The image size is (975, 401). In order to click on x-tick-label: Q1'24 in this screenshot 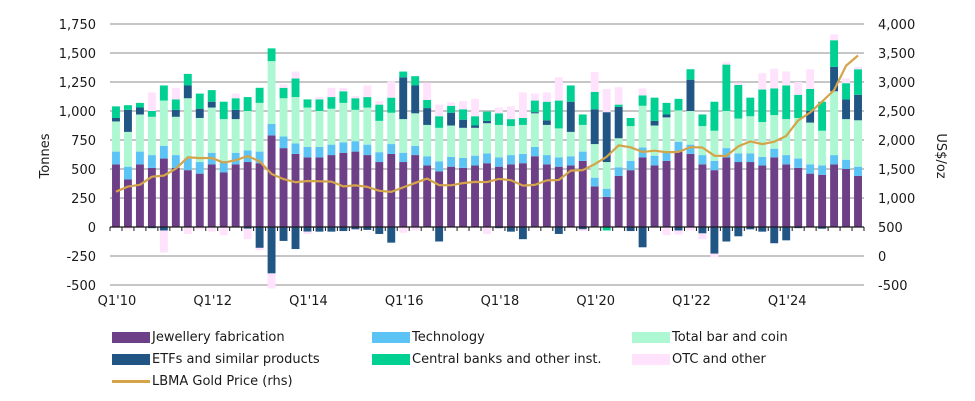, I will do `click(787, 301)`.